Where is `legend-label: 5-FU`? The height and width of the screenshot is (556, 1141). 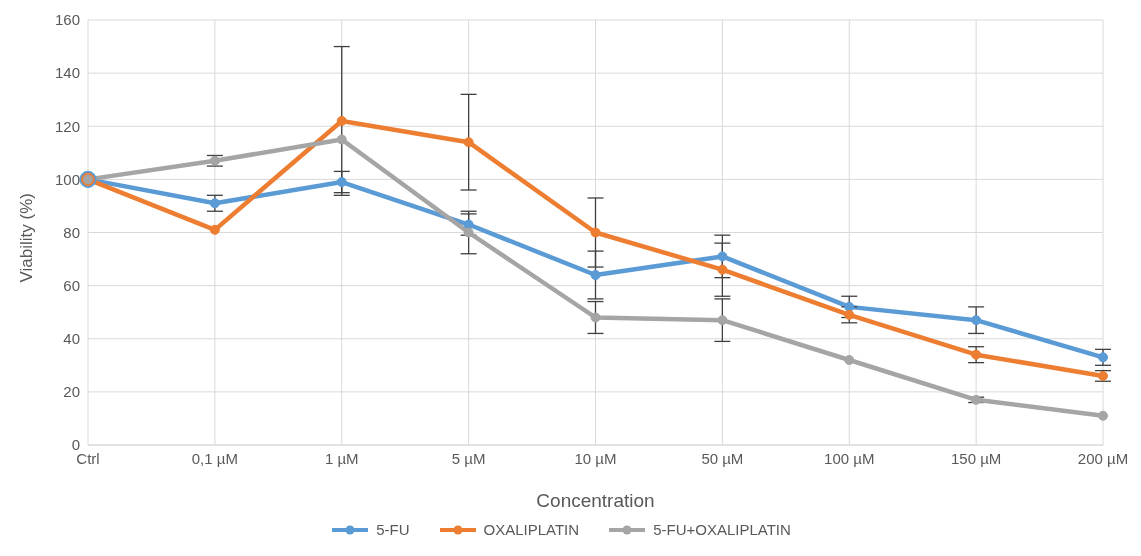 legend-label: 5-FU is located at coordinates (393, 529).